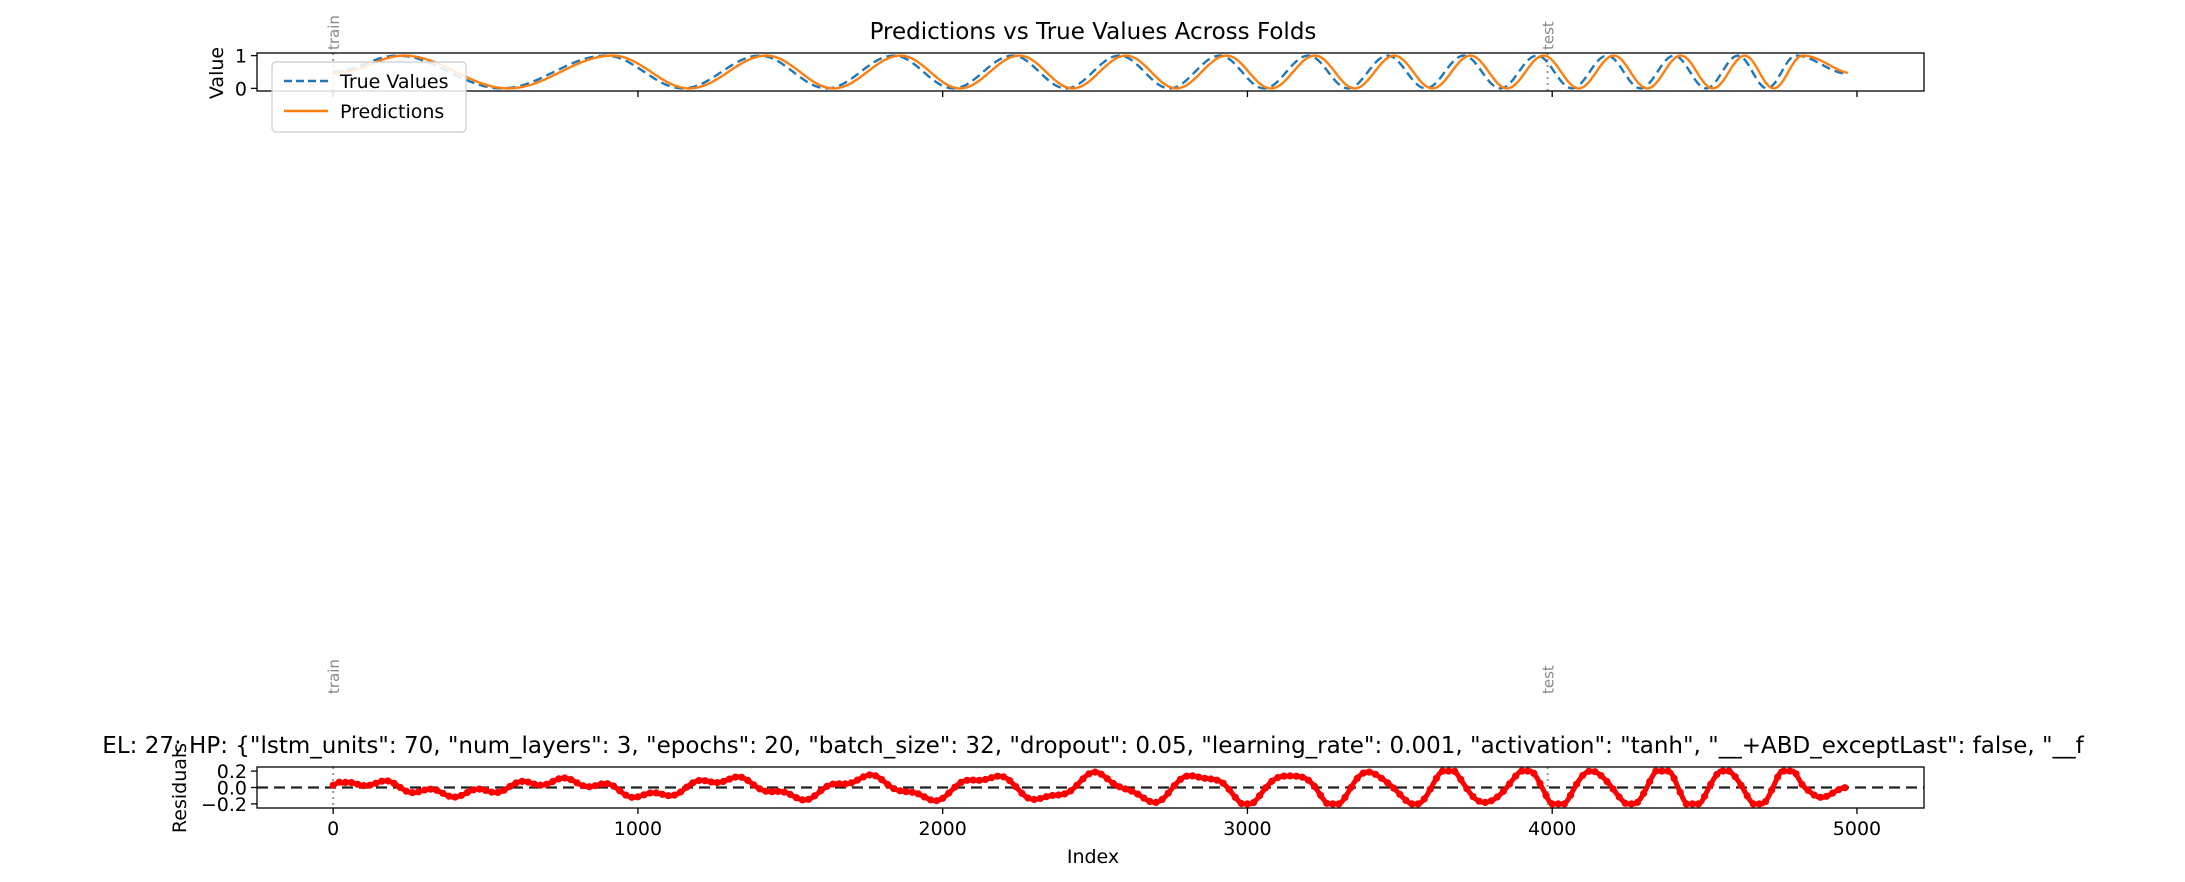  I want to click on top-y-tick-label: 0, so click(241, 89).